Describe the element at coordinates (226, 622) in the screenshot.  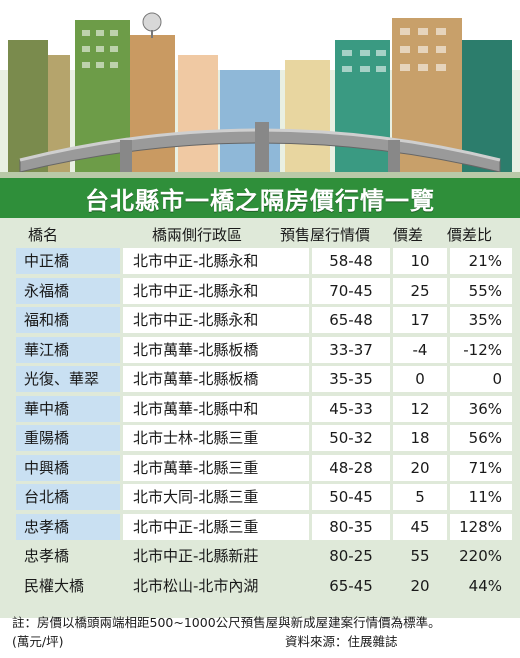
I see `footnote: 註：房價以橋頭兩端相距500~1000公尺預售屋與新成屋建案行情價為標準。` at that location.